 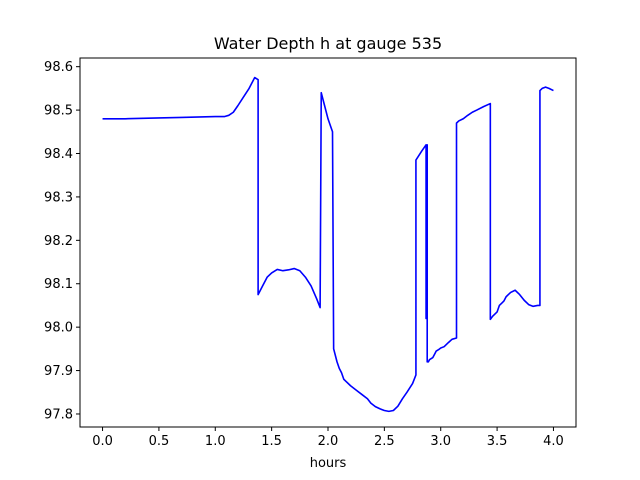 I want to click on x-tick-label: 2.0, so click(x=328, y=441).